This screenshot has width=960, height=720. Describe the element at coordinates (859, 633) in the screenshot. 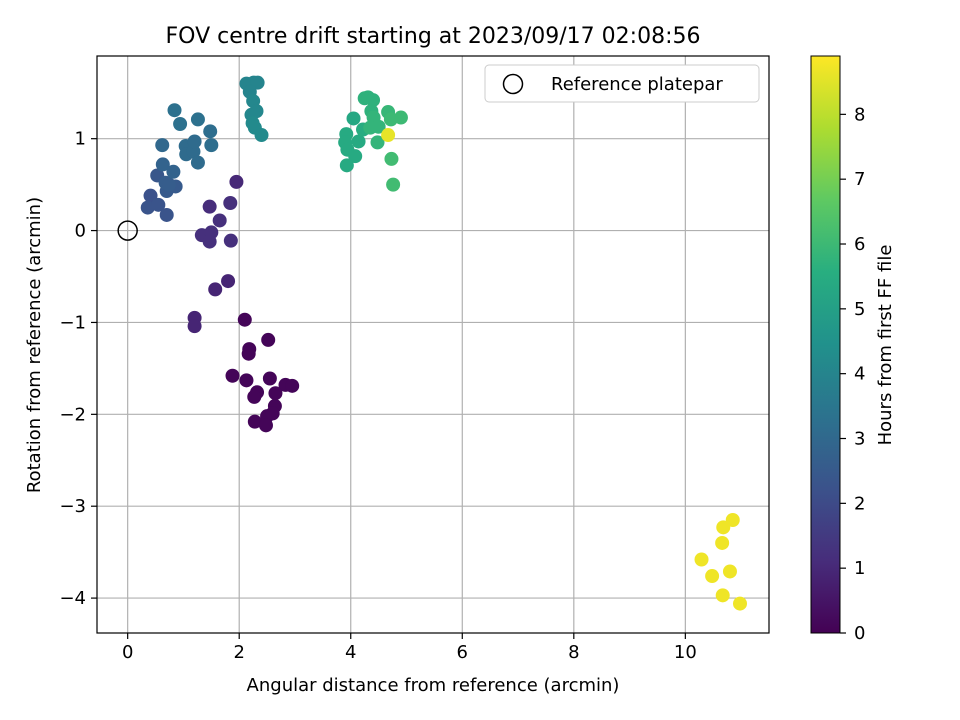

I see `colorbar-tick-label: 0` at that location.